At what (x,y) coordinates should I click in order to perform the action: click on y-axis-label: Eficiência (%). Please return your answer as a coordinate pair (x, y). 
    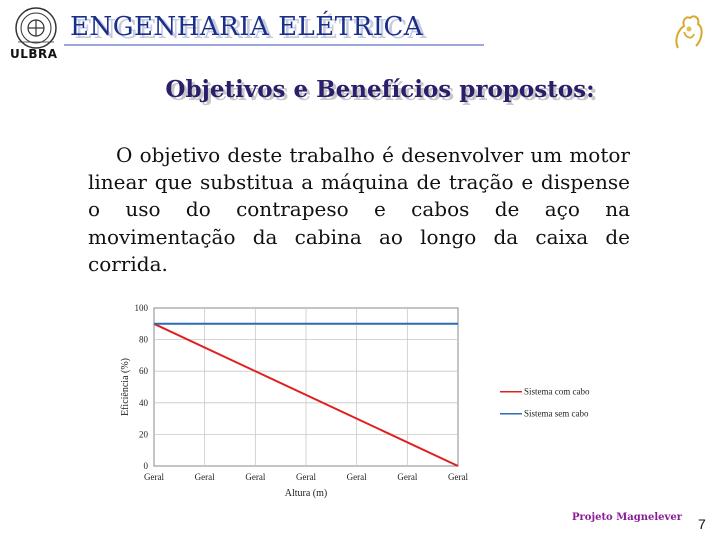
    Looking at the image, I should click on (125, 387).